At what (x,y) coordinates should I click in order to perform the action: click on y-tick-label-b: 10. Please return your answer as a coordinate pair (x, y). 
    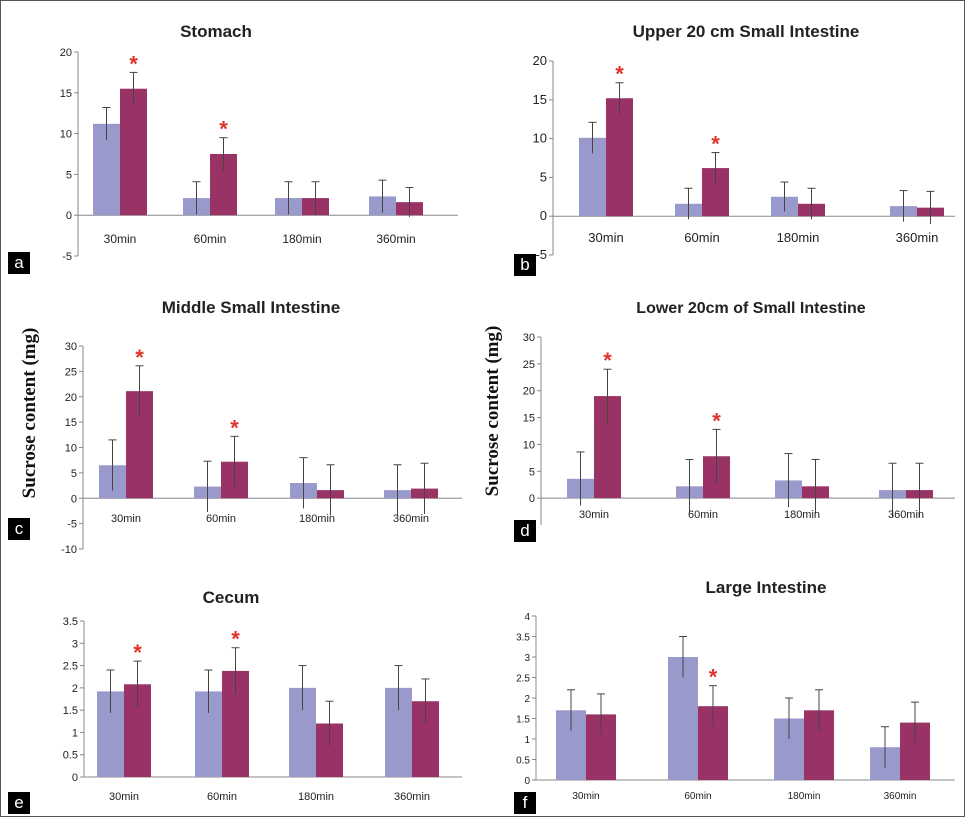
    Looking at the image, I should click on (540, 138).